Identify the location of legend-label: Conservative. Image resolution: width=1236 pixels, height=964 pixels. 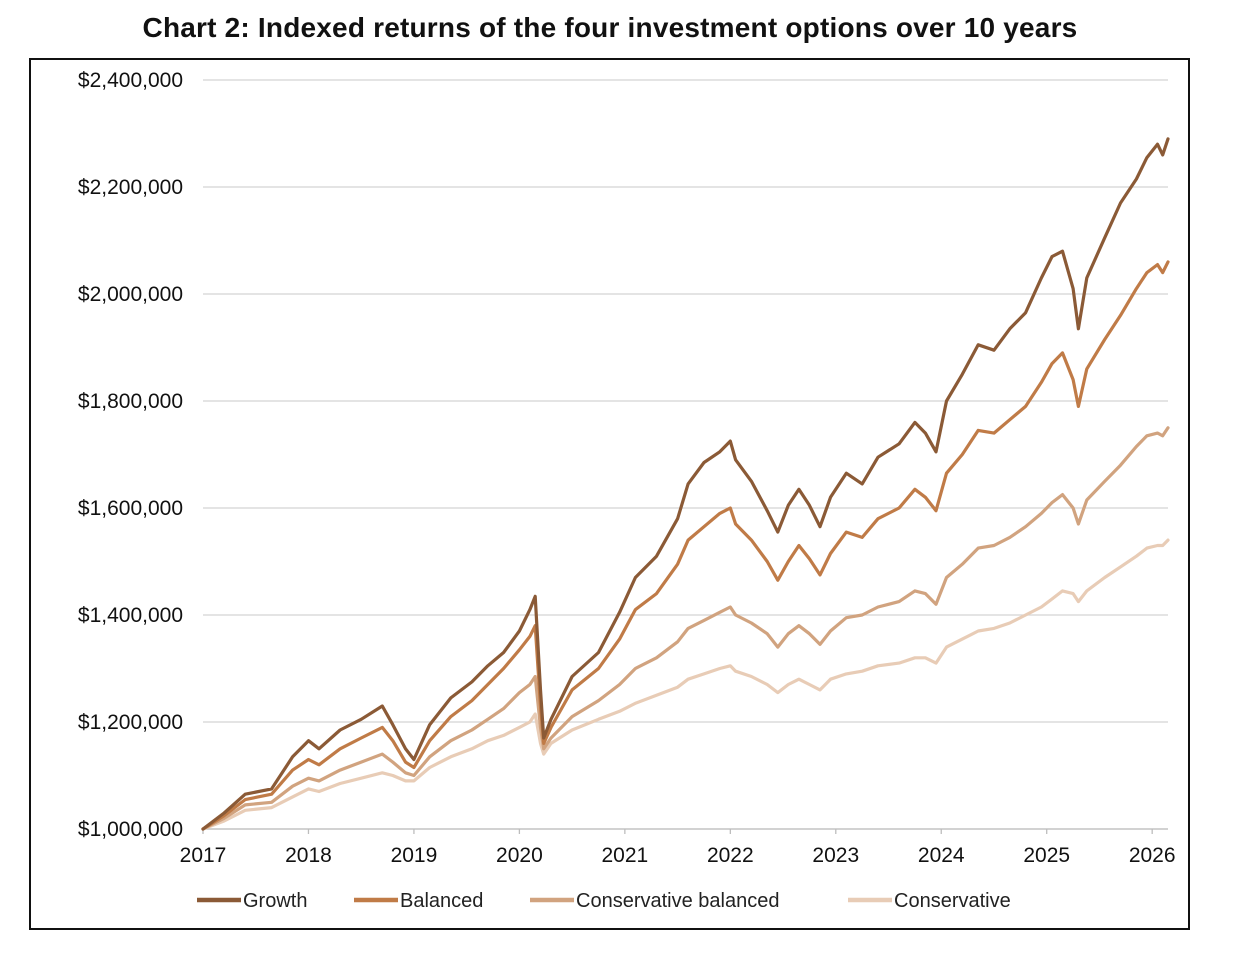
(952, 901).